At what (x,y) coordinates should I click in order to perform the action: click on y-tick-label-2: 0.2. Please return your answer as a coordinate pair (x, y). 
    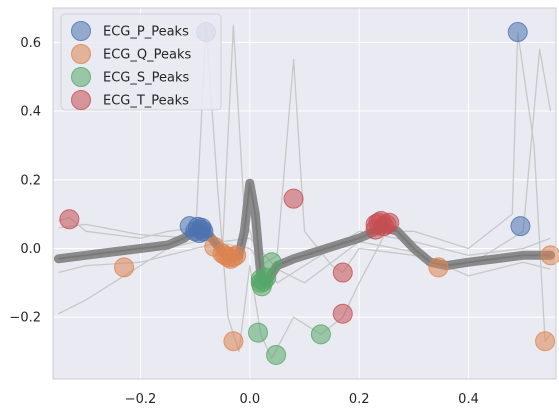
    Looking at the image, I should click on (30, 180).